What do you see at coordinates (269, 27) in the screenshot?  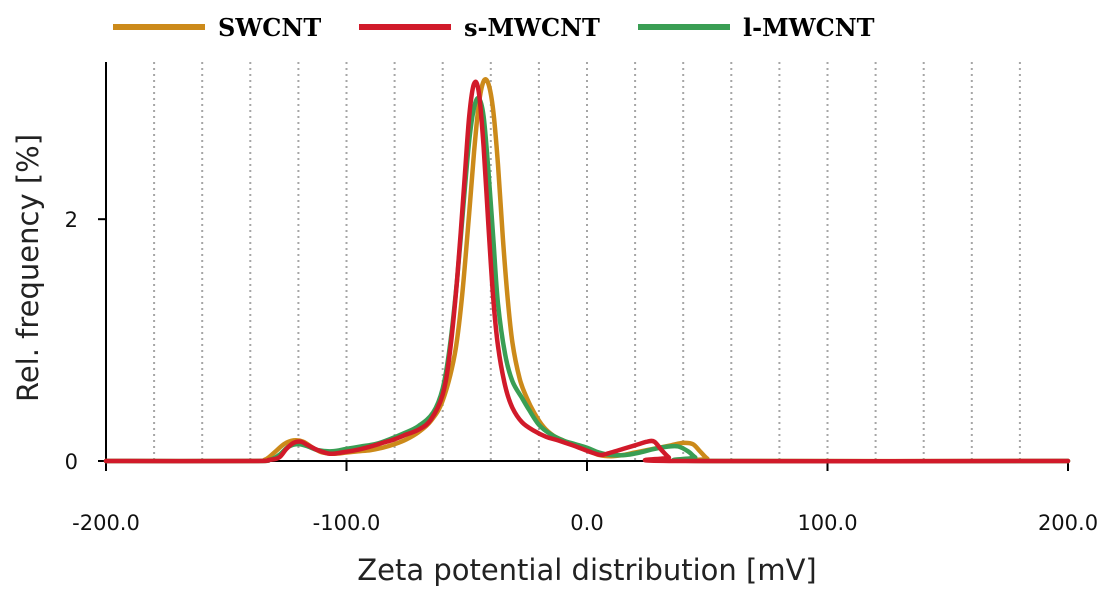 I see `legend-label-swcnt: SWCNT` at bounding box center [269, 27].